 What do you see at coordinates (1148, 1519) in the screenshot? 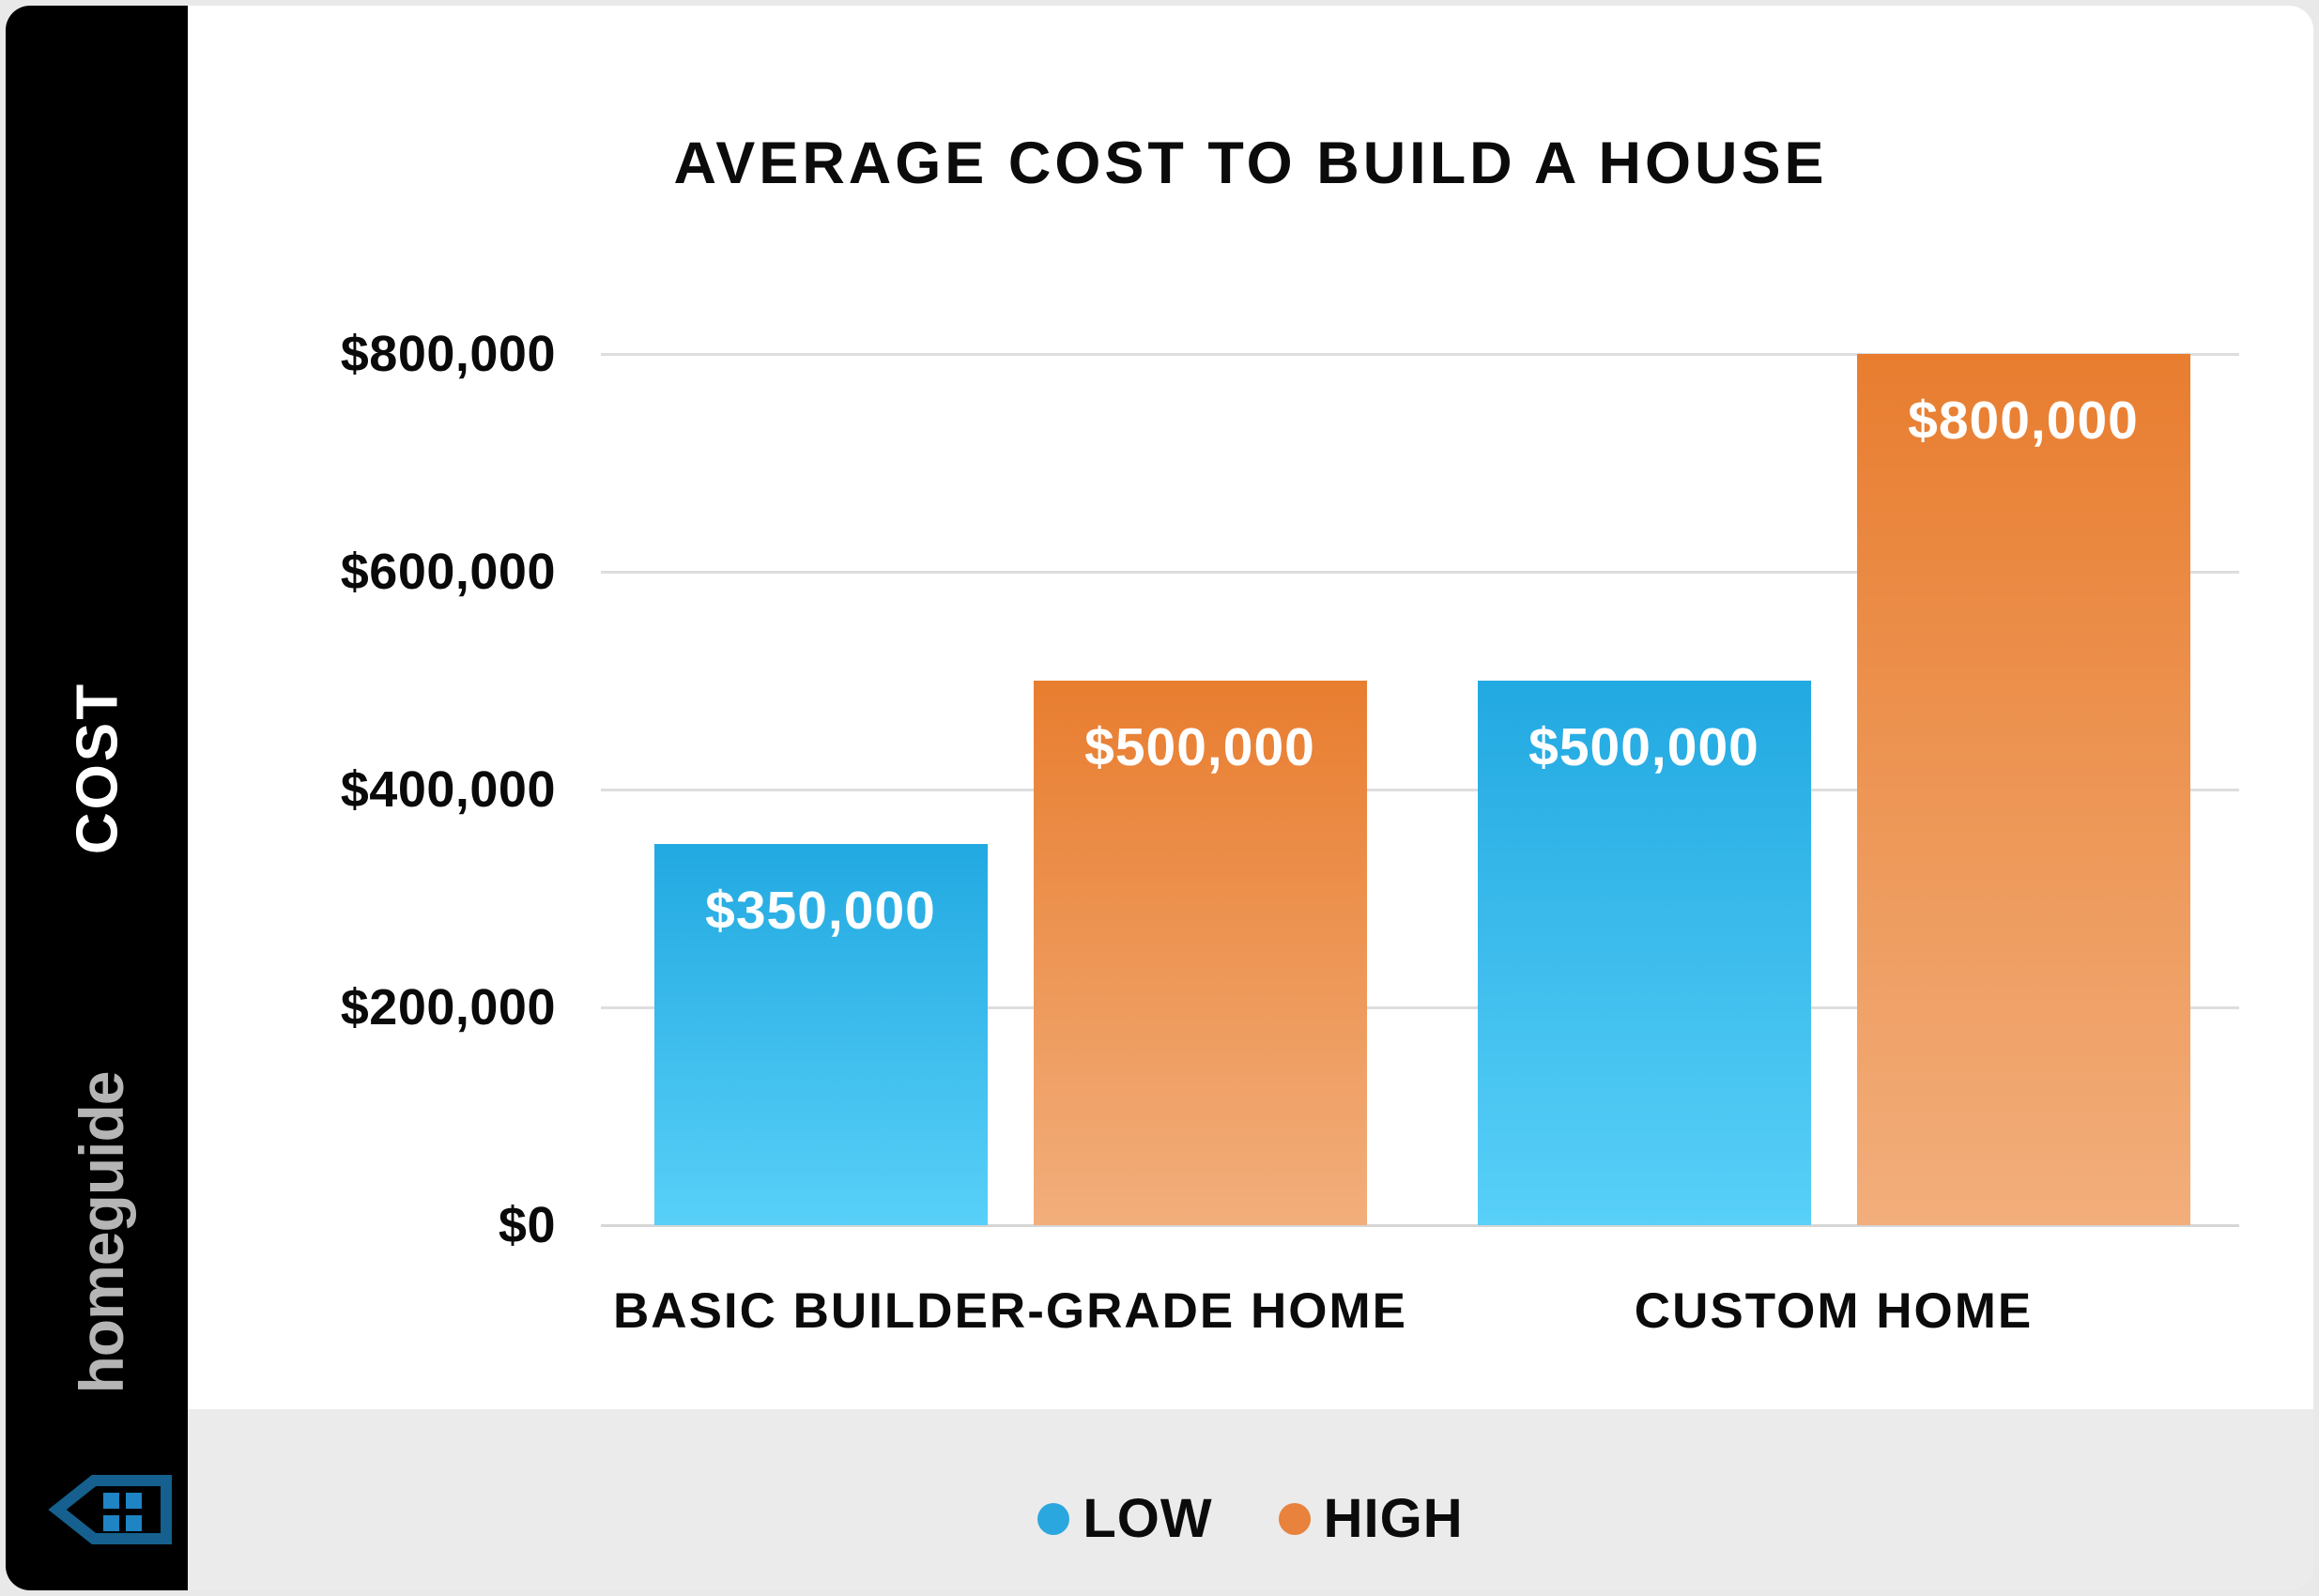
I see `legend-label: LOW` at bounding box center [1148, 1519].